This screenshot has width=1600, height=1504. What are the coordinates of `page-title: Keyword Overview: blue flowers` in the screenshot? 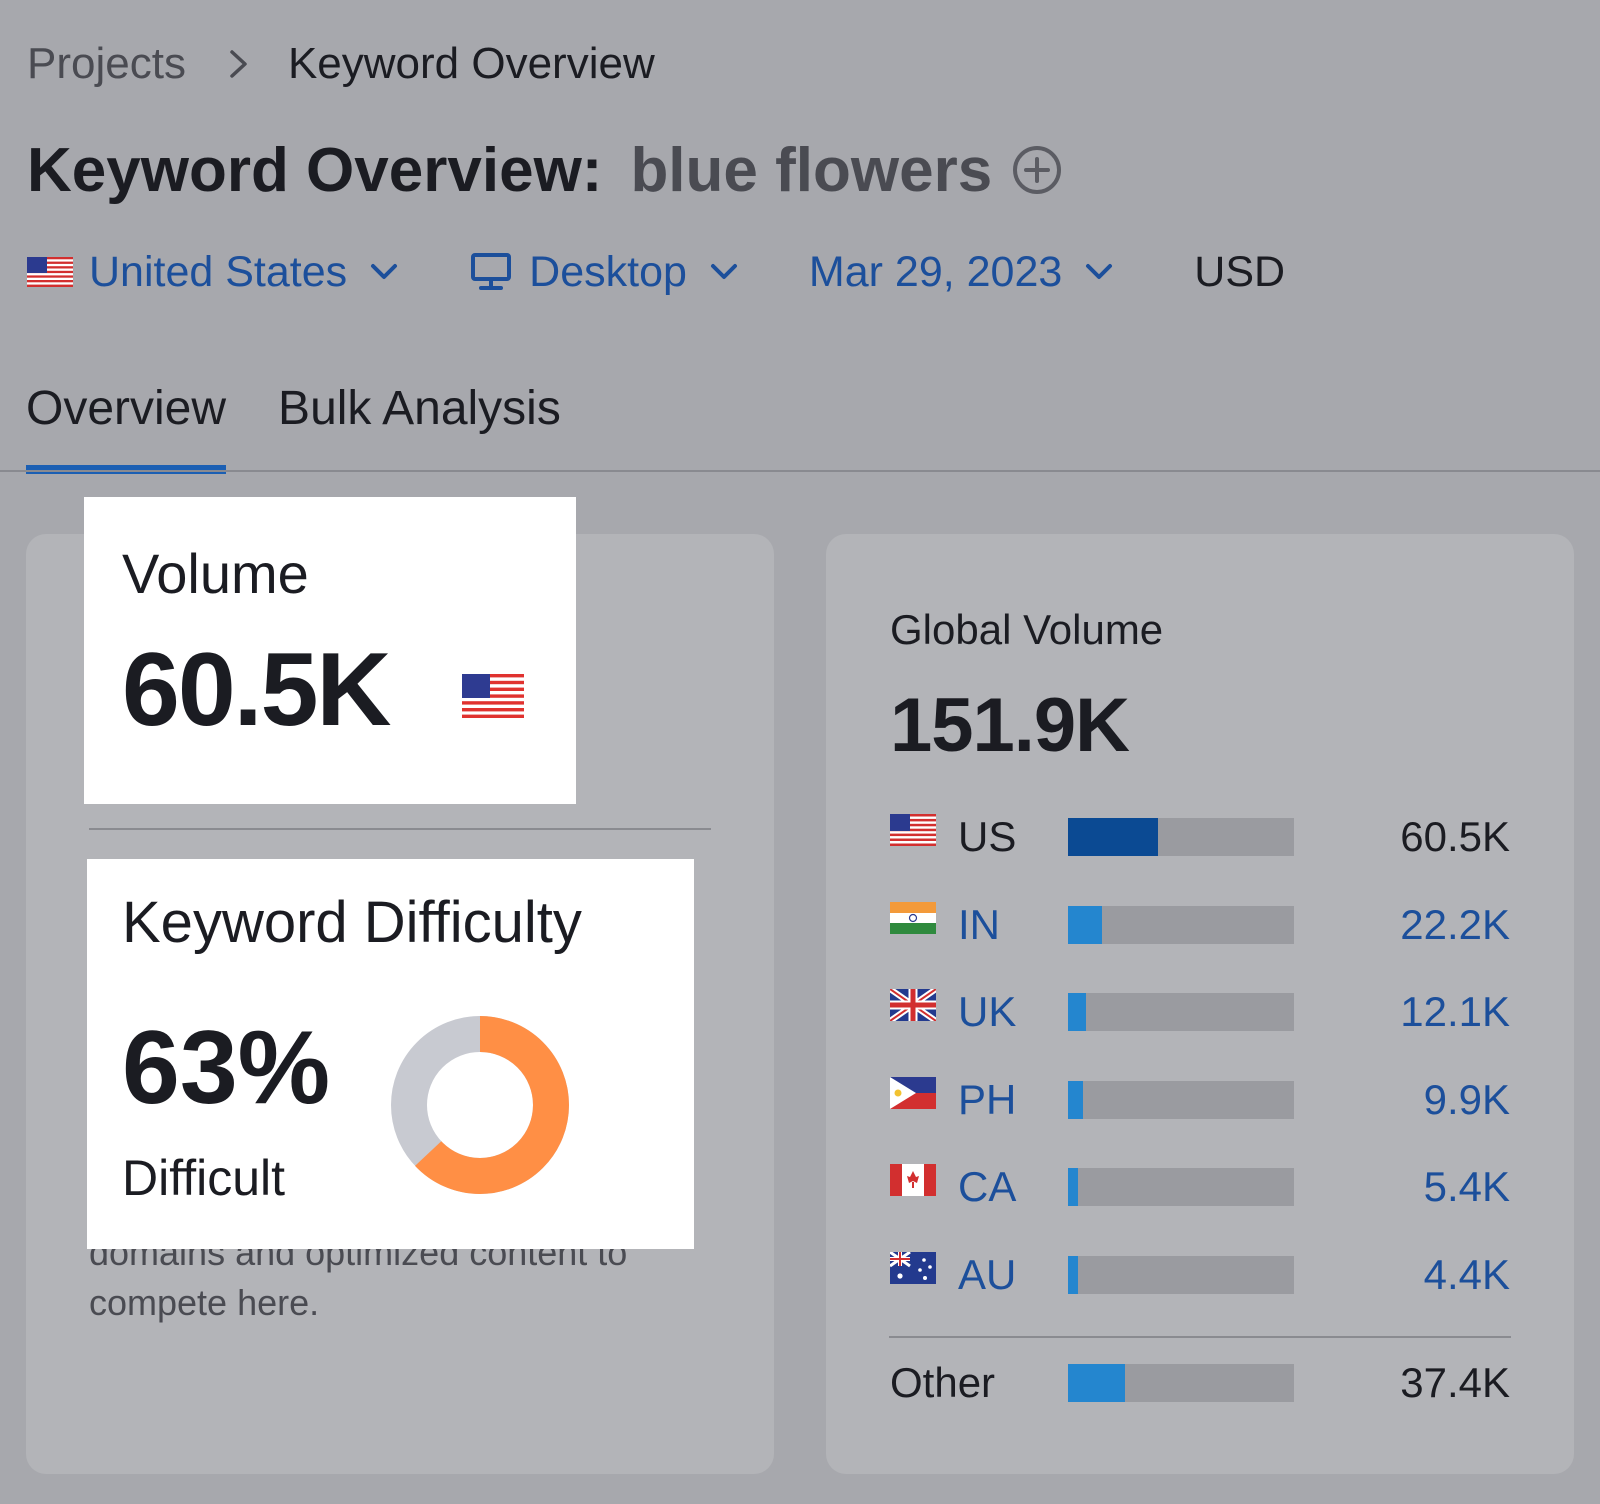 It's located at (545, 170).